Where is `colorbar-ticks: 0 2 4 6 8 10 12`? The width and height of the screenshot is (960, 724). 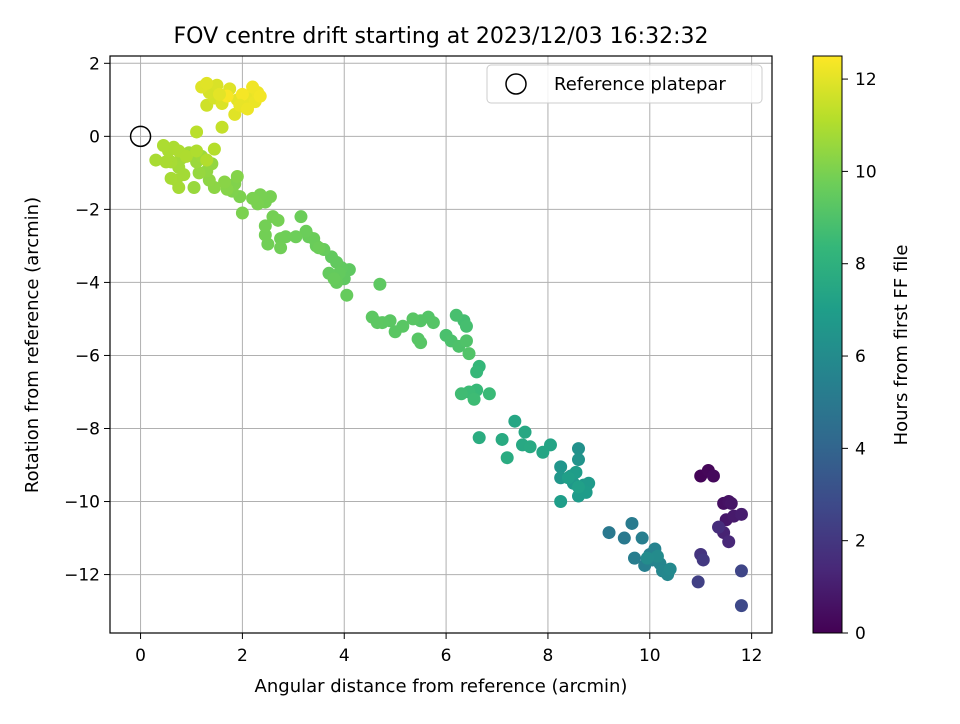 colorbar-ticks: 0 2 4 6 8 10 12 is located at coordinates (859, 357).